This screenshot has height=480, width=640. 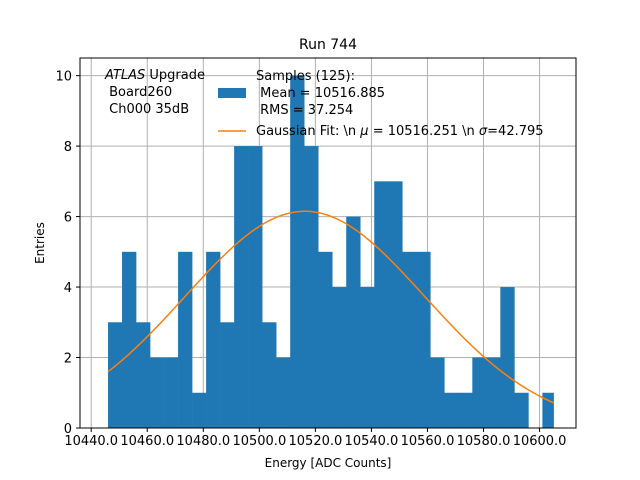 What do you see at coordinates (124, 75) in the screenshot?
I see `atlas-label: ATLAS` at bounding box center [124, 75].